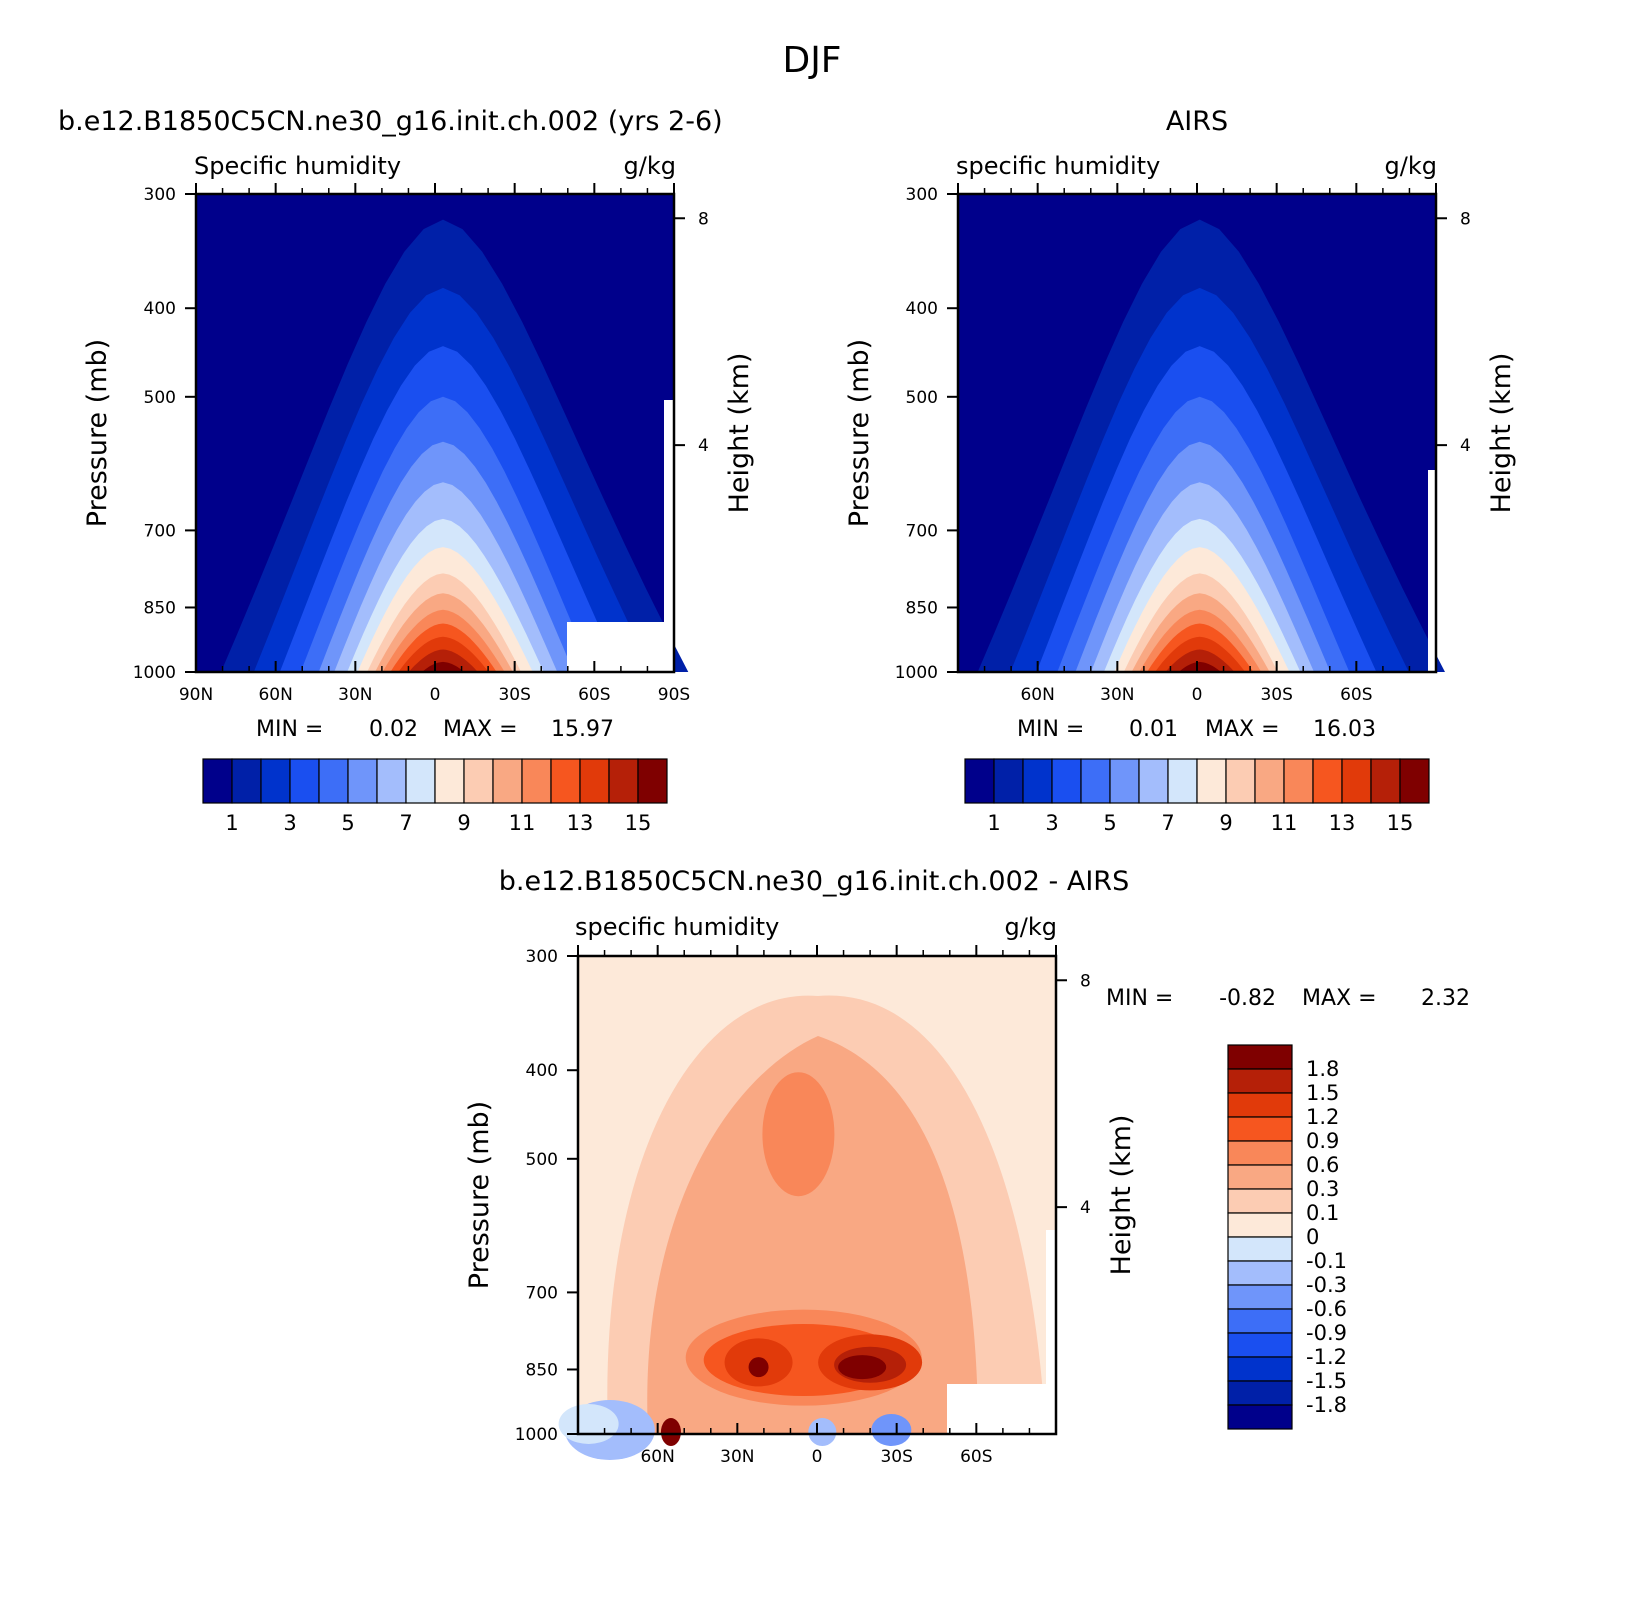 This screenshot has width=1625, height=1622. What do you see at coordinates (582, 729) in the screenshot?
I see `model-max-value: 15.97` at bounding box center [582, 729].